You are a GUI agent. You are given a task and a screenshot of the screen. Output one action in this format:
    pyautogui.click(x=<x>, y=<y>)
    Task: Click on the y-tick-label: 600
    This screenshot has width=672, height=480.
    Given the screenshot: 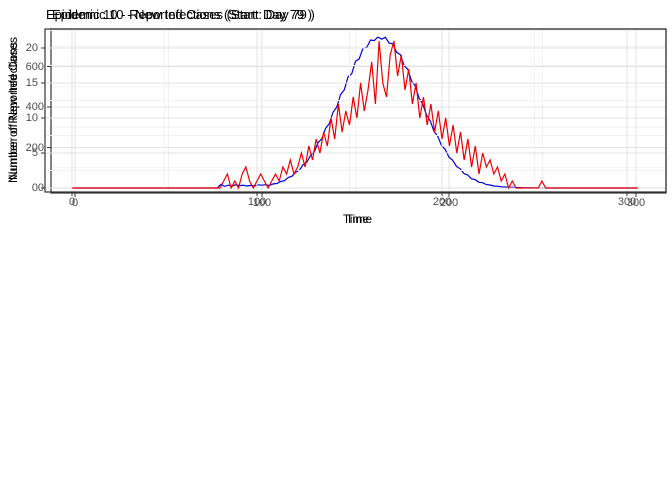 What is the action you would take?
    pyautogui.click(x=34, y=66)
    